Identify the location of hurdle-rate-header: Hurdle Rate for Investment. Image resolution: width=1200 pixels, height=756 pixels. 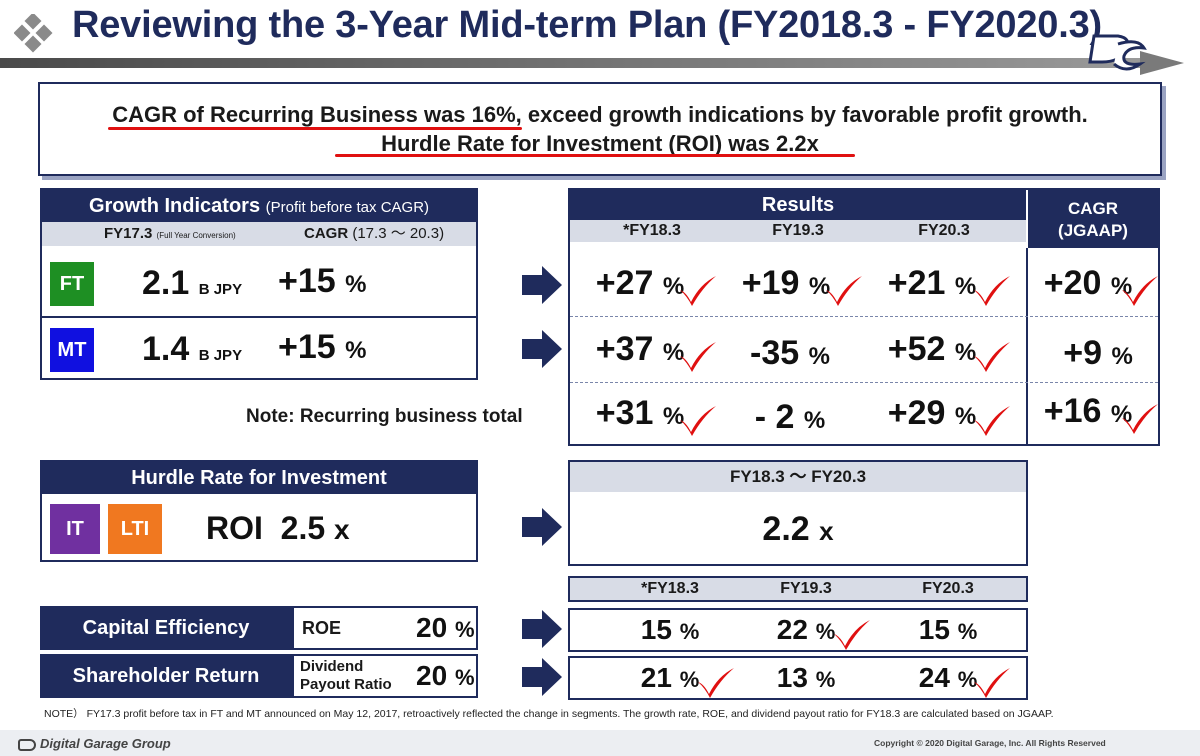
(259, 478).